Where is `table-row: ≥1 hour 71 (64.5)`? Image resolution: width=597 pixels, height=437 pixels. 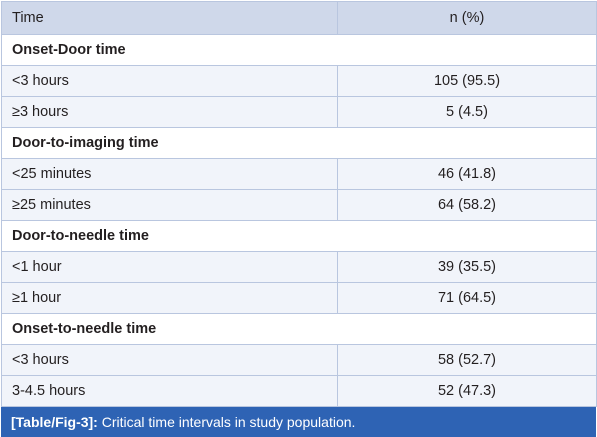 table-row: ≥1 hour 71 (64.5) is located at coordinates (299, 298).